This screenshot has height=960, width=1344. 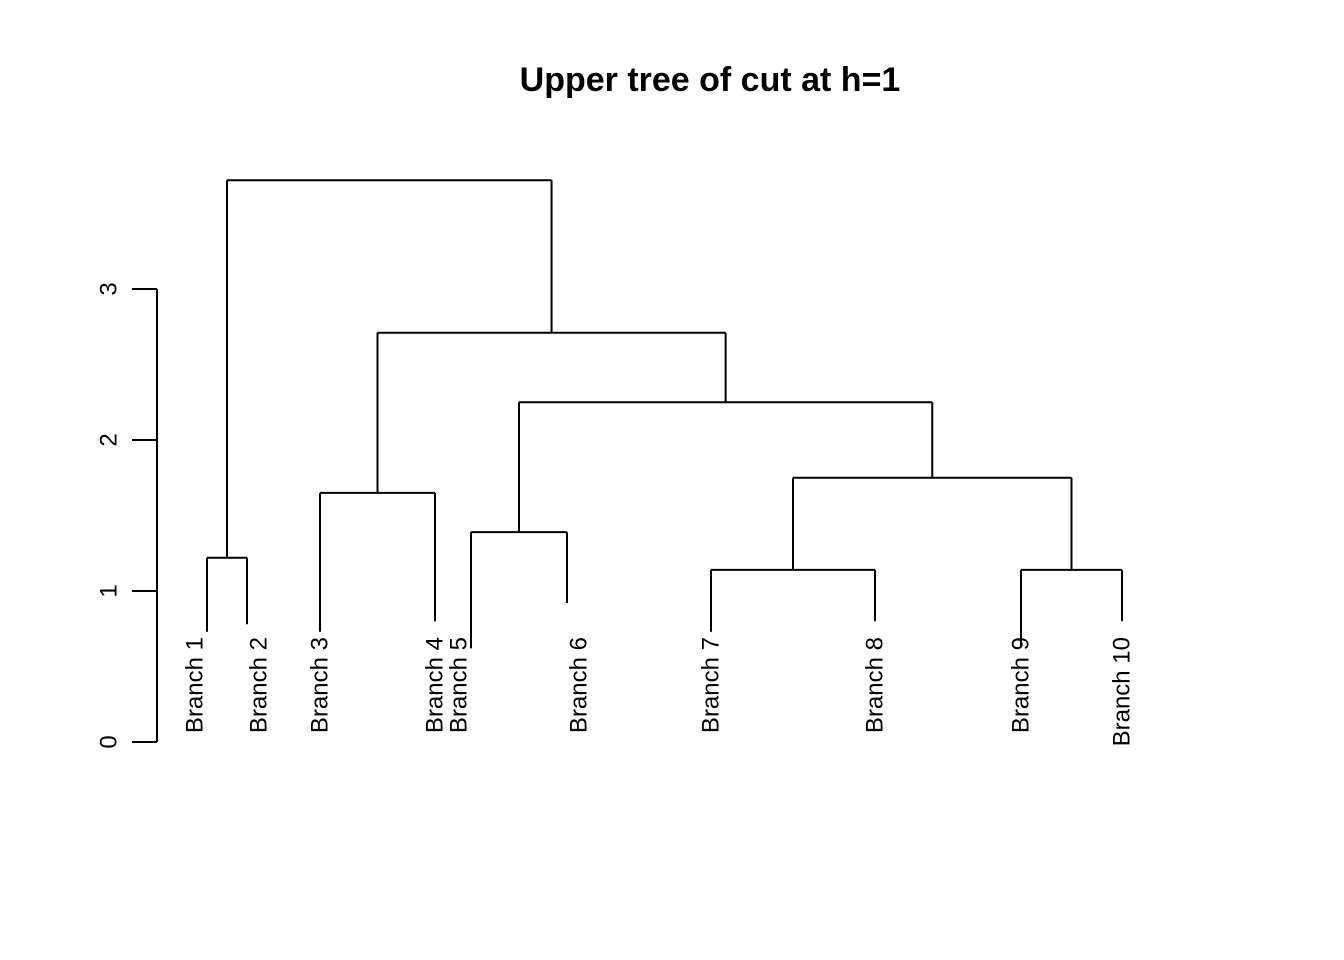 What do you see at coordinates (109, 439) in the screenshot?
I see `y-tick-label: 2` at bounding box center [109, 439].